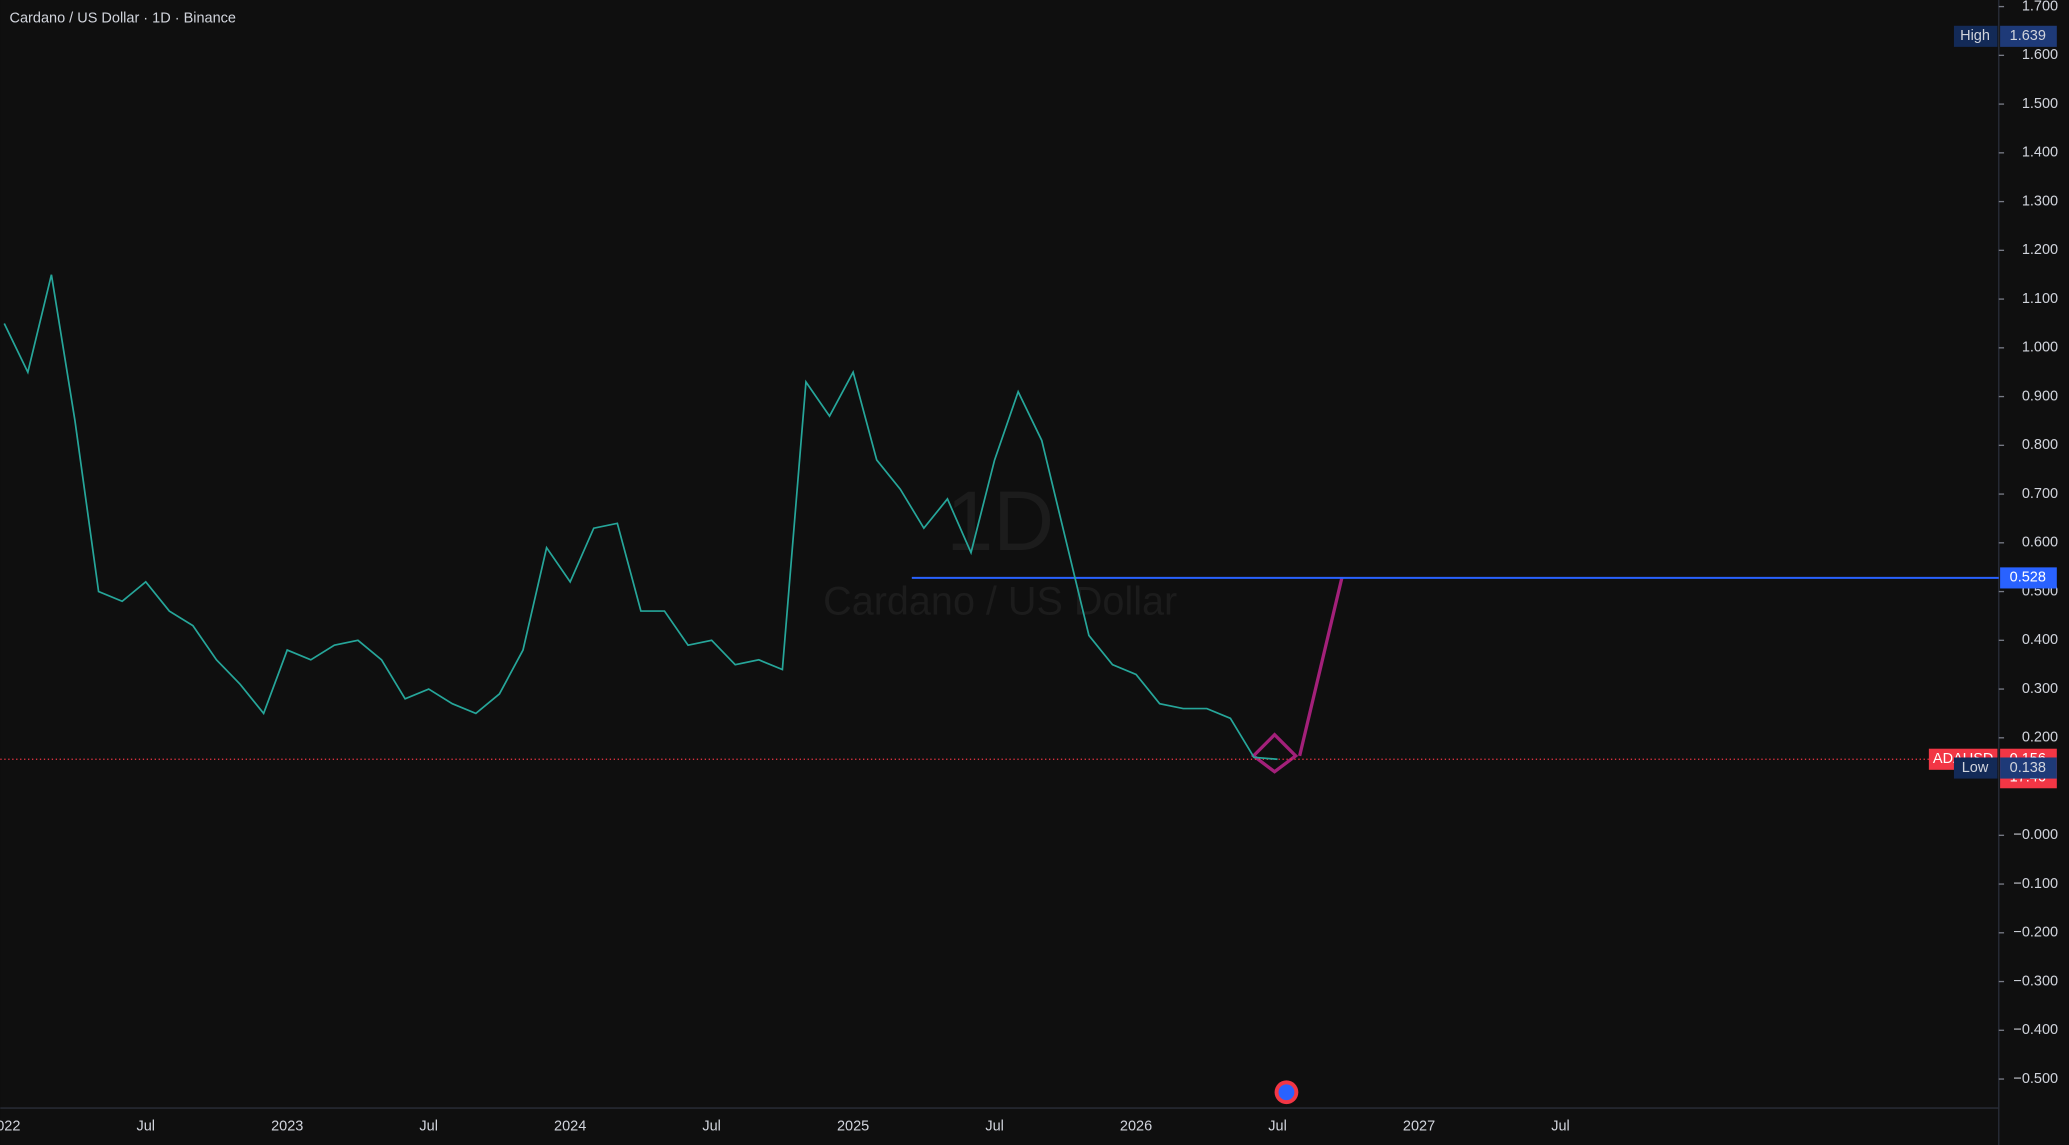 The image size is (2069, 1145). I want to click on level-label: 0.528, so click(2028, 578).